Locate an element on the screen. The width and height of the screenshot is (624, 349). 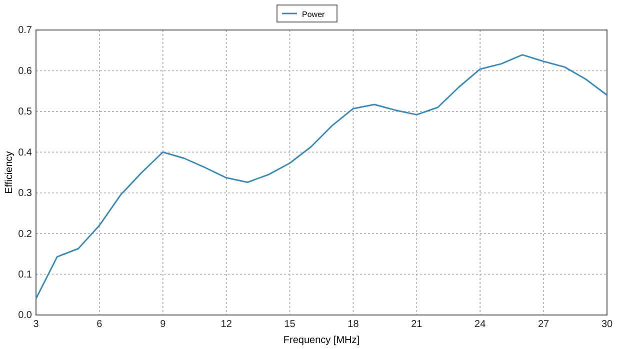
x-axis-title: Frequency [MHz] is located at coordinates (321, 340).